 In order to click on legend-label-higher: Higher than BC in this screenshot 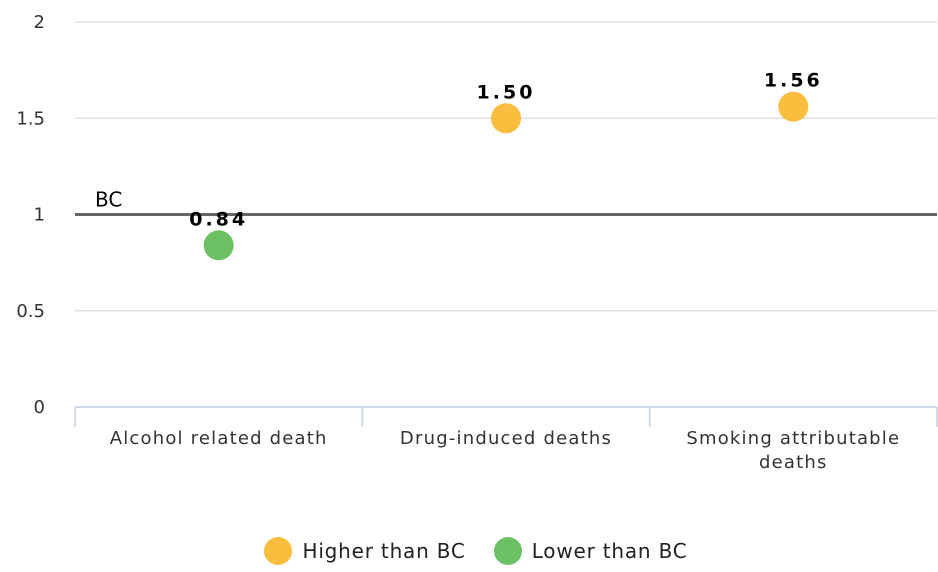, I will do `click(384, 551)`.